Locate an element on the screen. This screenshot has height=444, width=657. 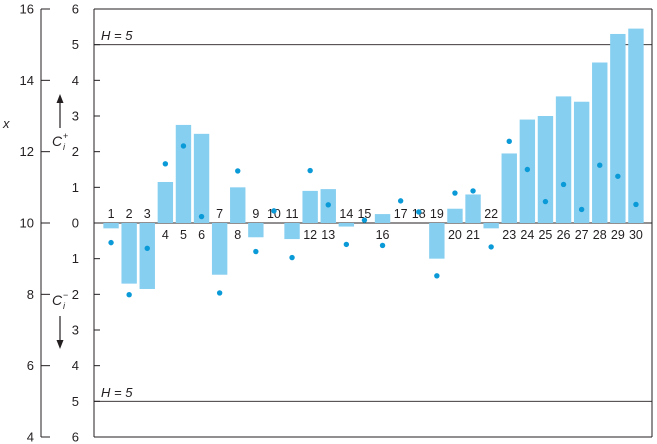
observation-label: 21 is located at coordinates (473, 235).